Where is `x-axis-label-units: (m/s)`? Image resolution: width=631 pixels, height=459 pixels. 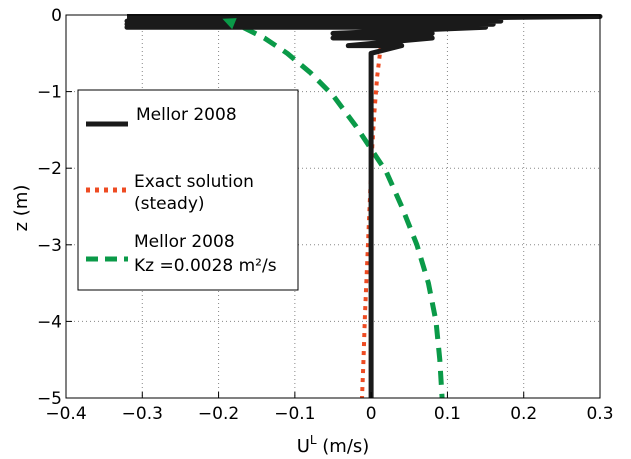
x-axis-label-units: (m/s) is located at coordinates (343, 446).